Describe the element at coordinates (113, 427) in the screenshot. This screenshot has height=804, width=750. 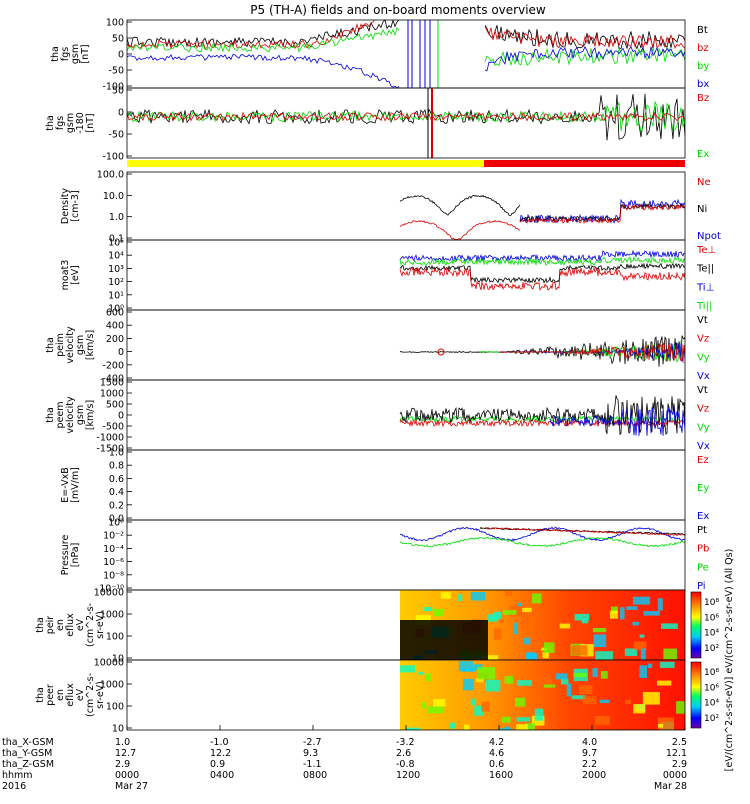
I see `y-tick-label: -500` at that location.